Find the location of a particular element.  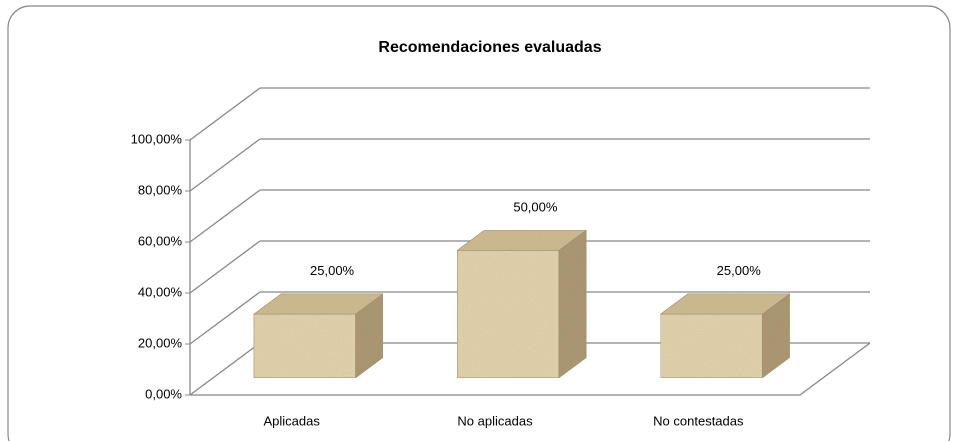

floor-edge is located at coordinates (835, 369).